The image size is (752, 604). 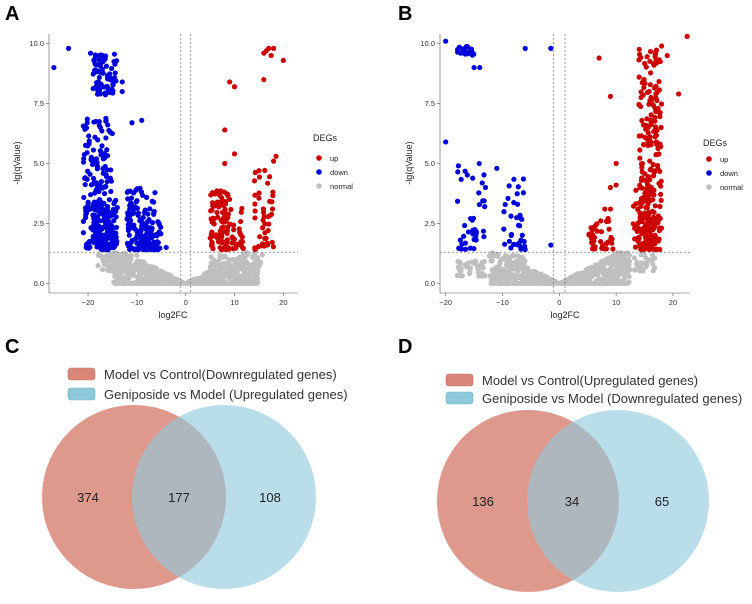 What do you see at coordinates (709, 159) in the screenshot?
I see `legend-up-swatch` at bounding box center [709, 159].